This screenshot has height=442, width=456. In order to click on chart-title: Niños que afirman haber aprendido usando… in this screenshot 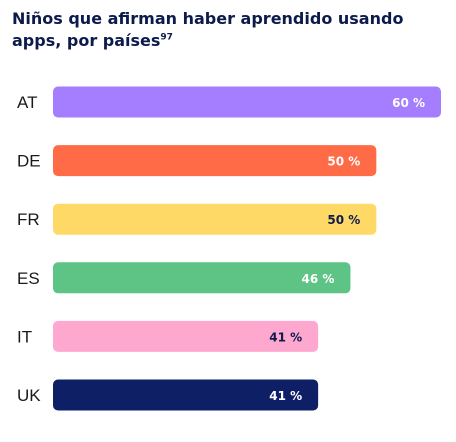, I will do `click(227, 30)`.